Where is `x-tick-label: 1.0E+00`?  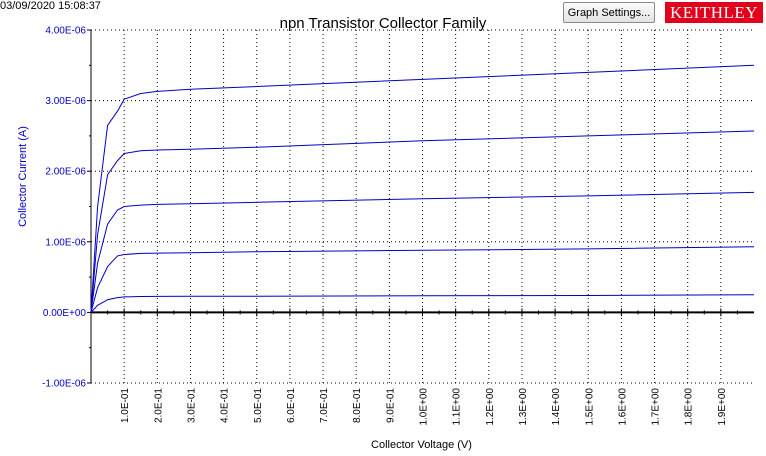 x-tick-label: 1.0E+00 is located at coordinates (424, 407).